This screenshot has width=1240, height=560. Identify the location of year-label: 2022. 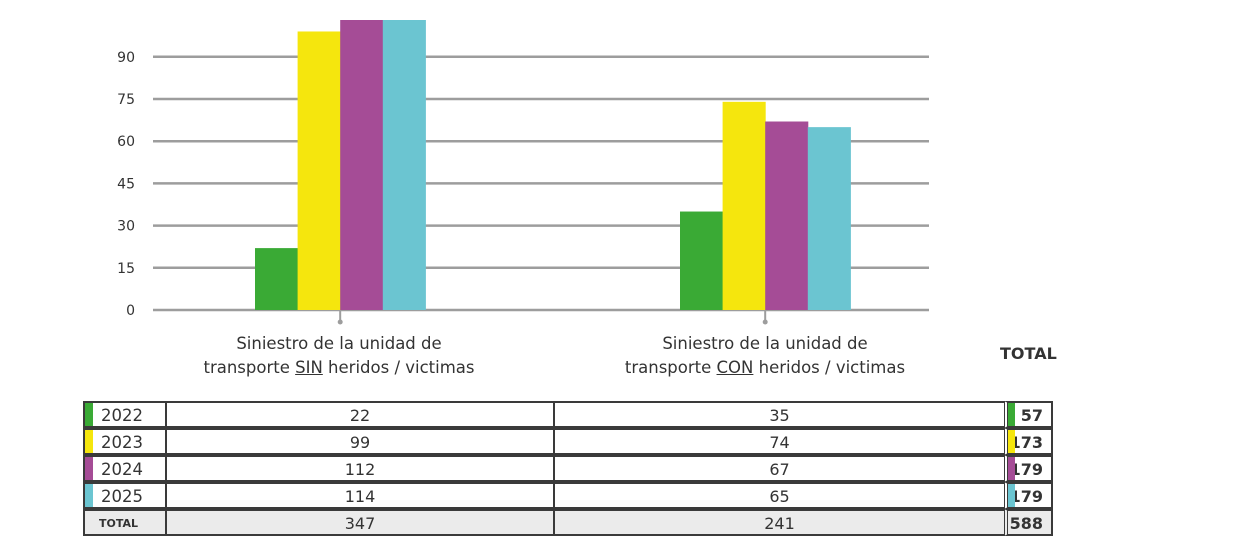
(122, 415).